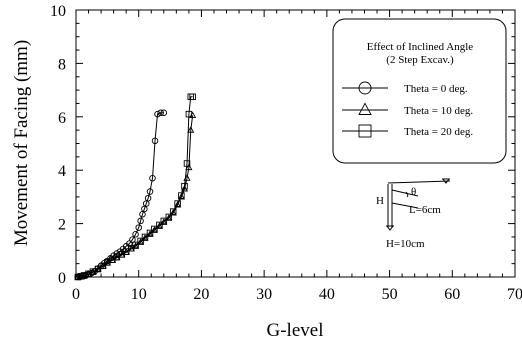  I want to click on legend-title-line1: Effect of Inclined Angle, so click(420, 47).